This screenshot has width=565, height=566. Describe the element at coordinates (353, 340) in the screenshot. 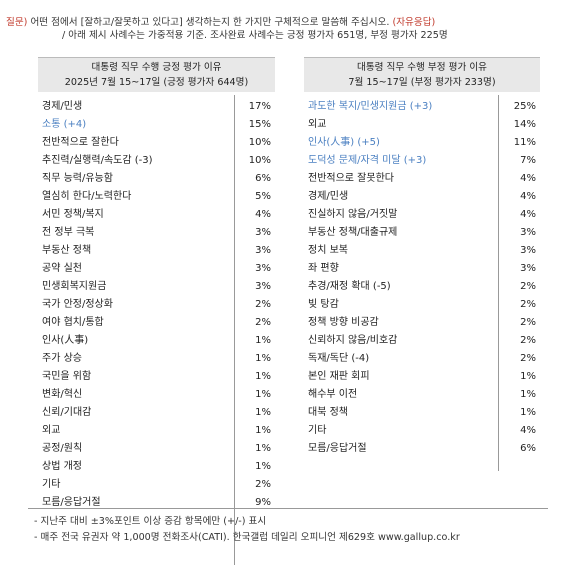

I see `row-label: 신뢰하지 않음/비호감` at that location.